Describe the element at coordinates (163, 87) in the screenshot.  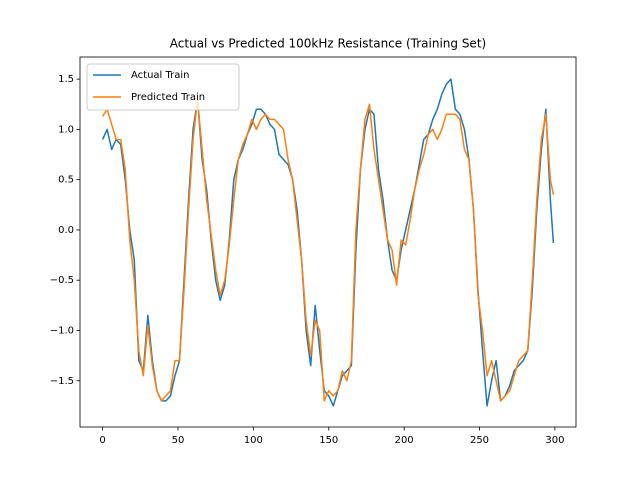
I see `legend-box` at that location.